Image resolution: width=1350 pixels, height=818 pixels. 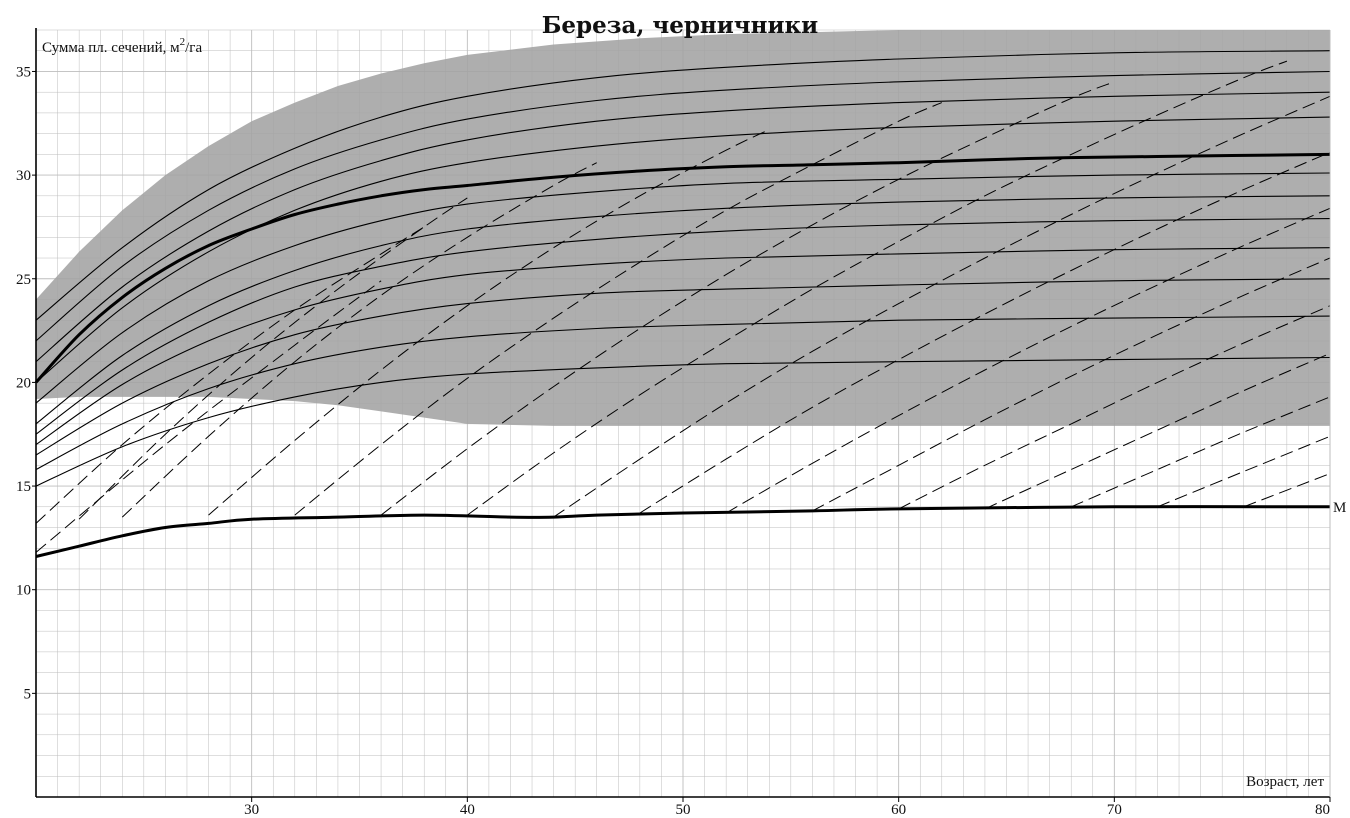 What do you see at coordinates (680, 25) in the screenshot?
I see `chart-title: Береза, черничники` at bounding box center [680, 25].